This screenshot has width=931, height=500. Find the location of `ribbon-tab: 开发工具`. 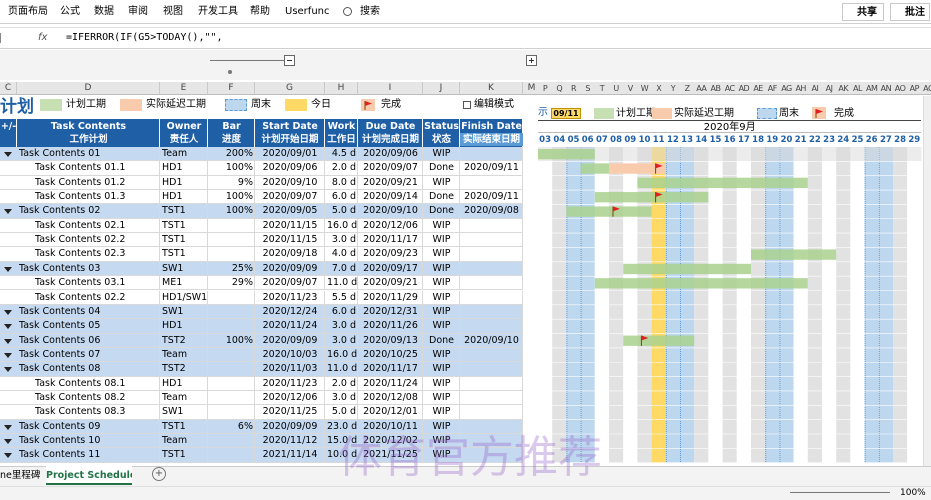

ribbon-tab: 开发工具 is located at coordinates (218, 11).